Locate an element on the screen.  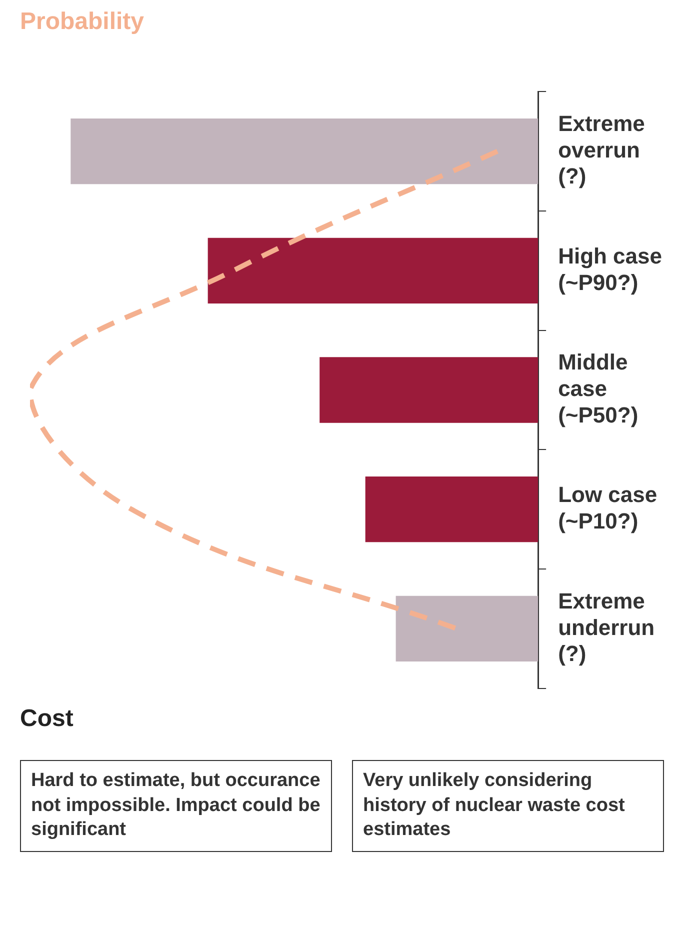
text: Hard to estimate, but occurance not impossible. Impact could be significant is located at coordinates (176, 806).